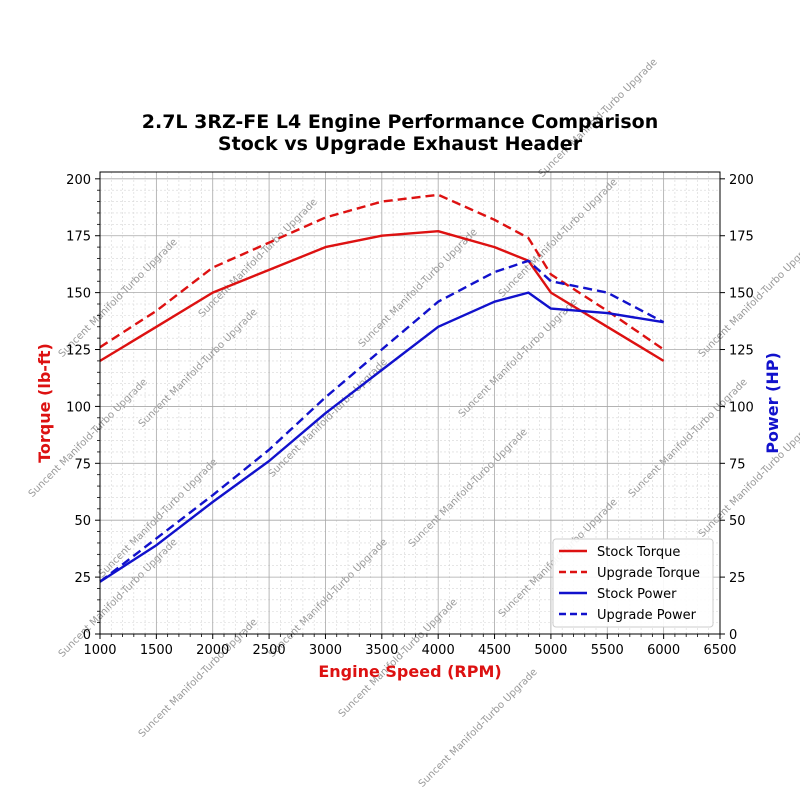 This screenshot has width=800, height=800. I want to click on x-tick-label: 3000, so click(325, 650).